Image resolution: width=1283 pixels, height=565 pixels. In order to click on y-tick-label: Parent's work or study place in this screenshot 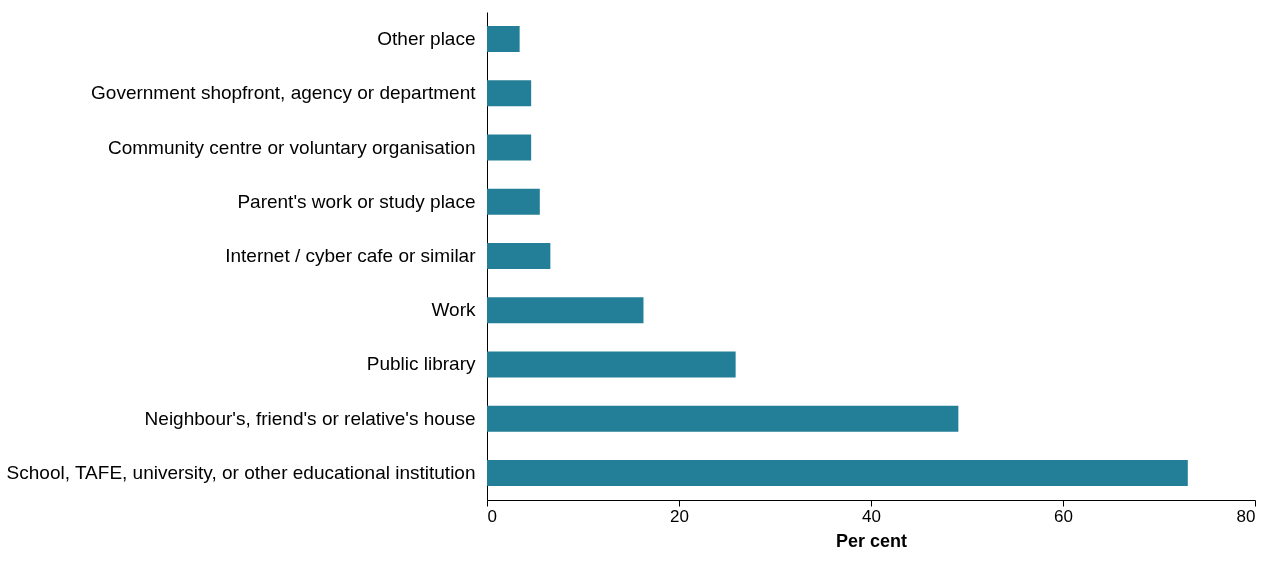, I will do `click(356, 201)`.